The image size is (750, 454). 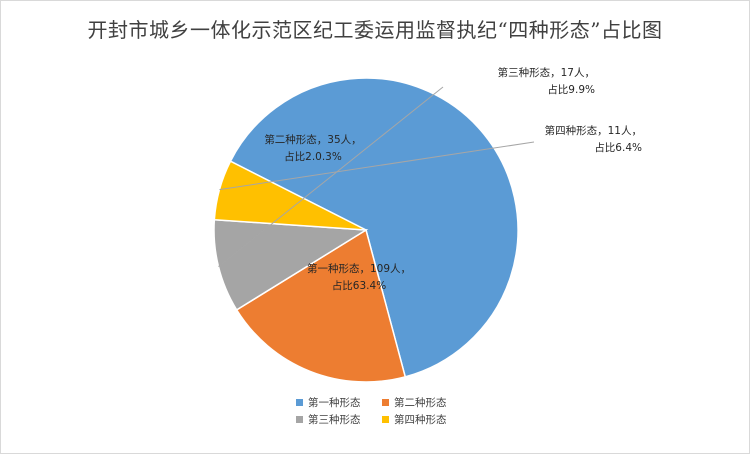 What do you see at coordinates (359, 268) in the screenshot?
I see `slice-label-1-line1: 第一种形态，109人，` at bounding box center [359, 268].